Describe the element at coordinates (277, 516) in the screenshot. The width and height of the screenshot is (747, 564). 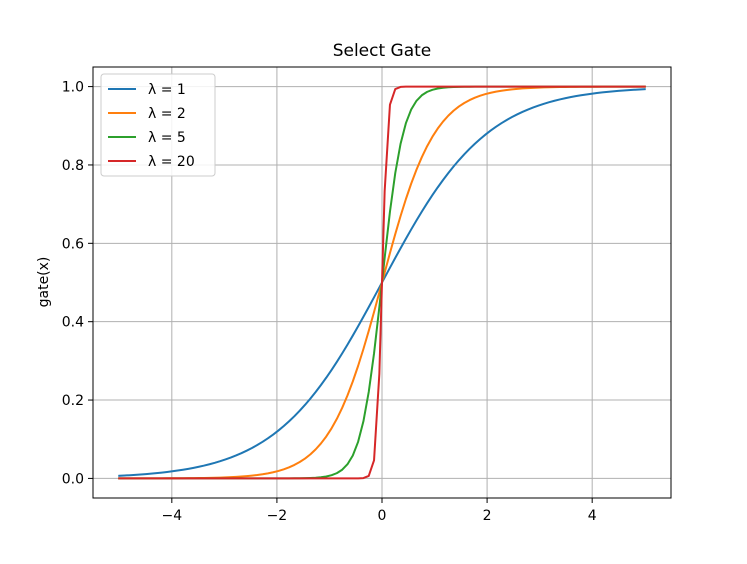
I see `x-tick-label: −2` at that location.